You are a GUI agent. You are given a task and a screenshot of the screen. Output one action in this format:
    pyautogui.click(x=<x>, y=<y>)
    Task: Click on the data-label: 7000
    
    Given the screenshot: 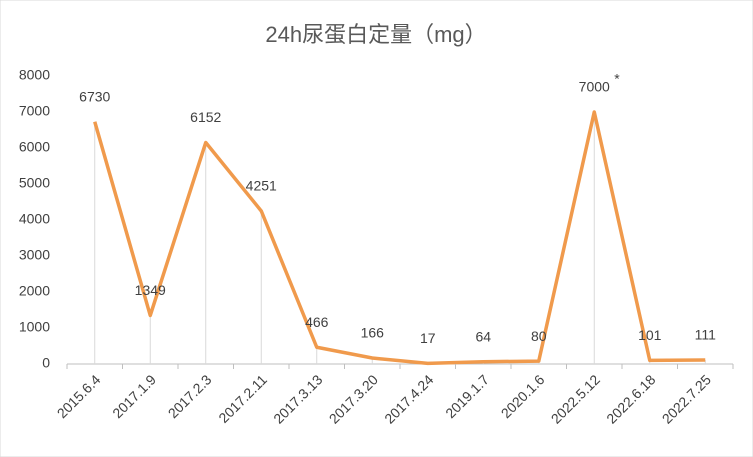 What is the action you would take?
    pyautogui.click(x=594, y=87)
    